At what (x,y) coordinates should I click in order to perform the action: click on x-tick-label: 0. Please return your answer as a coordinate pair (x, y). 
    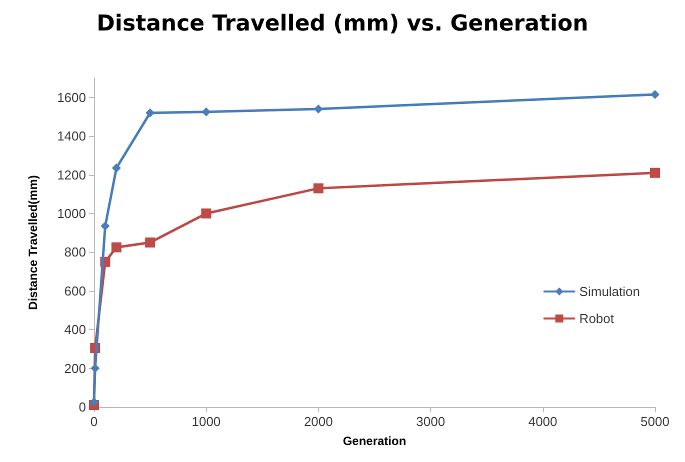
    Looking at the image, I should click on (94, 421).